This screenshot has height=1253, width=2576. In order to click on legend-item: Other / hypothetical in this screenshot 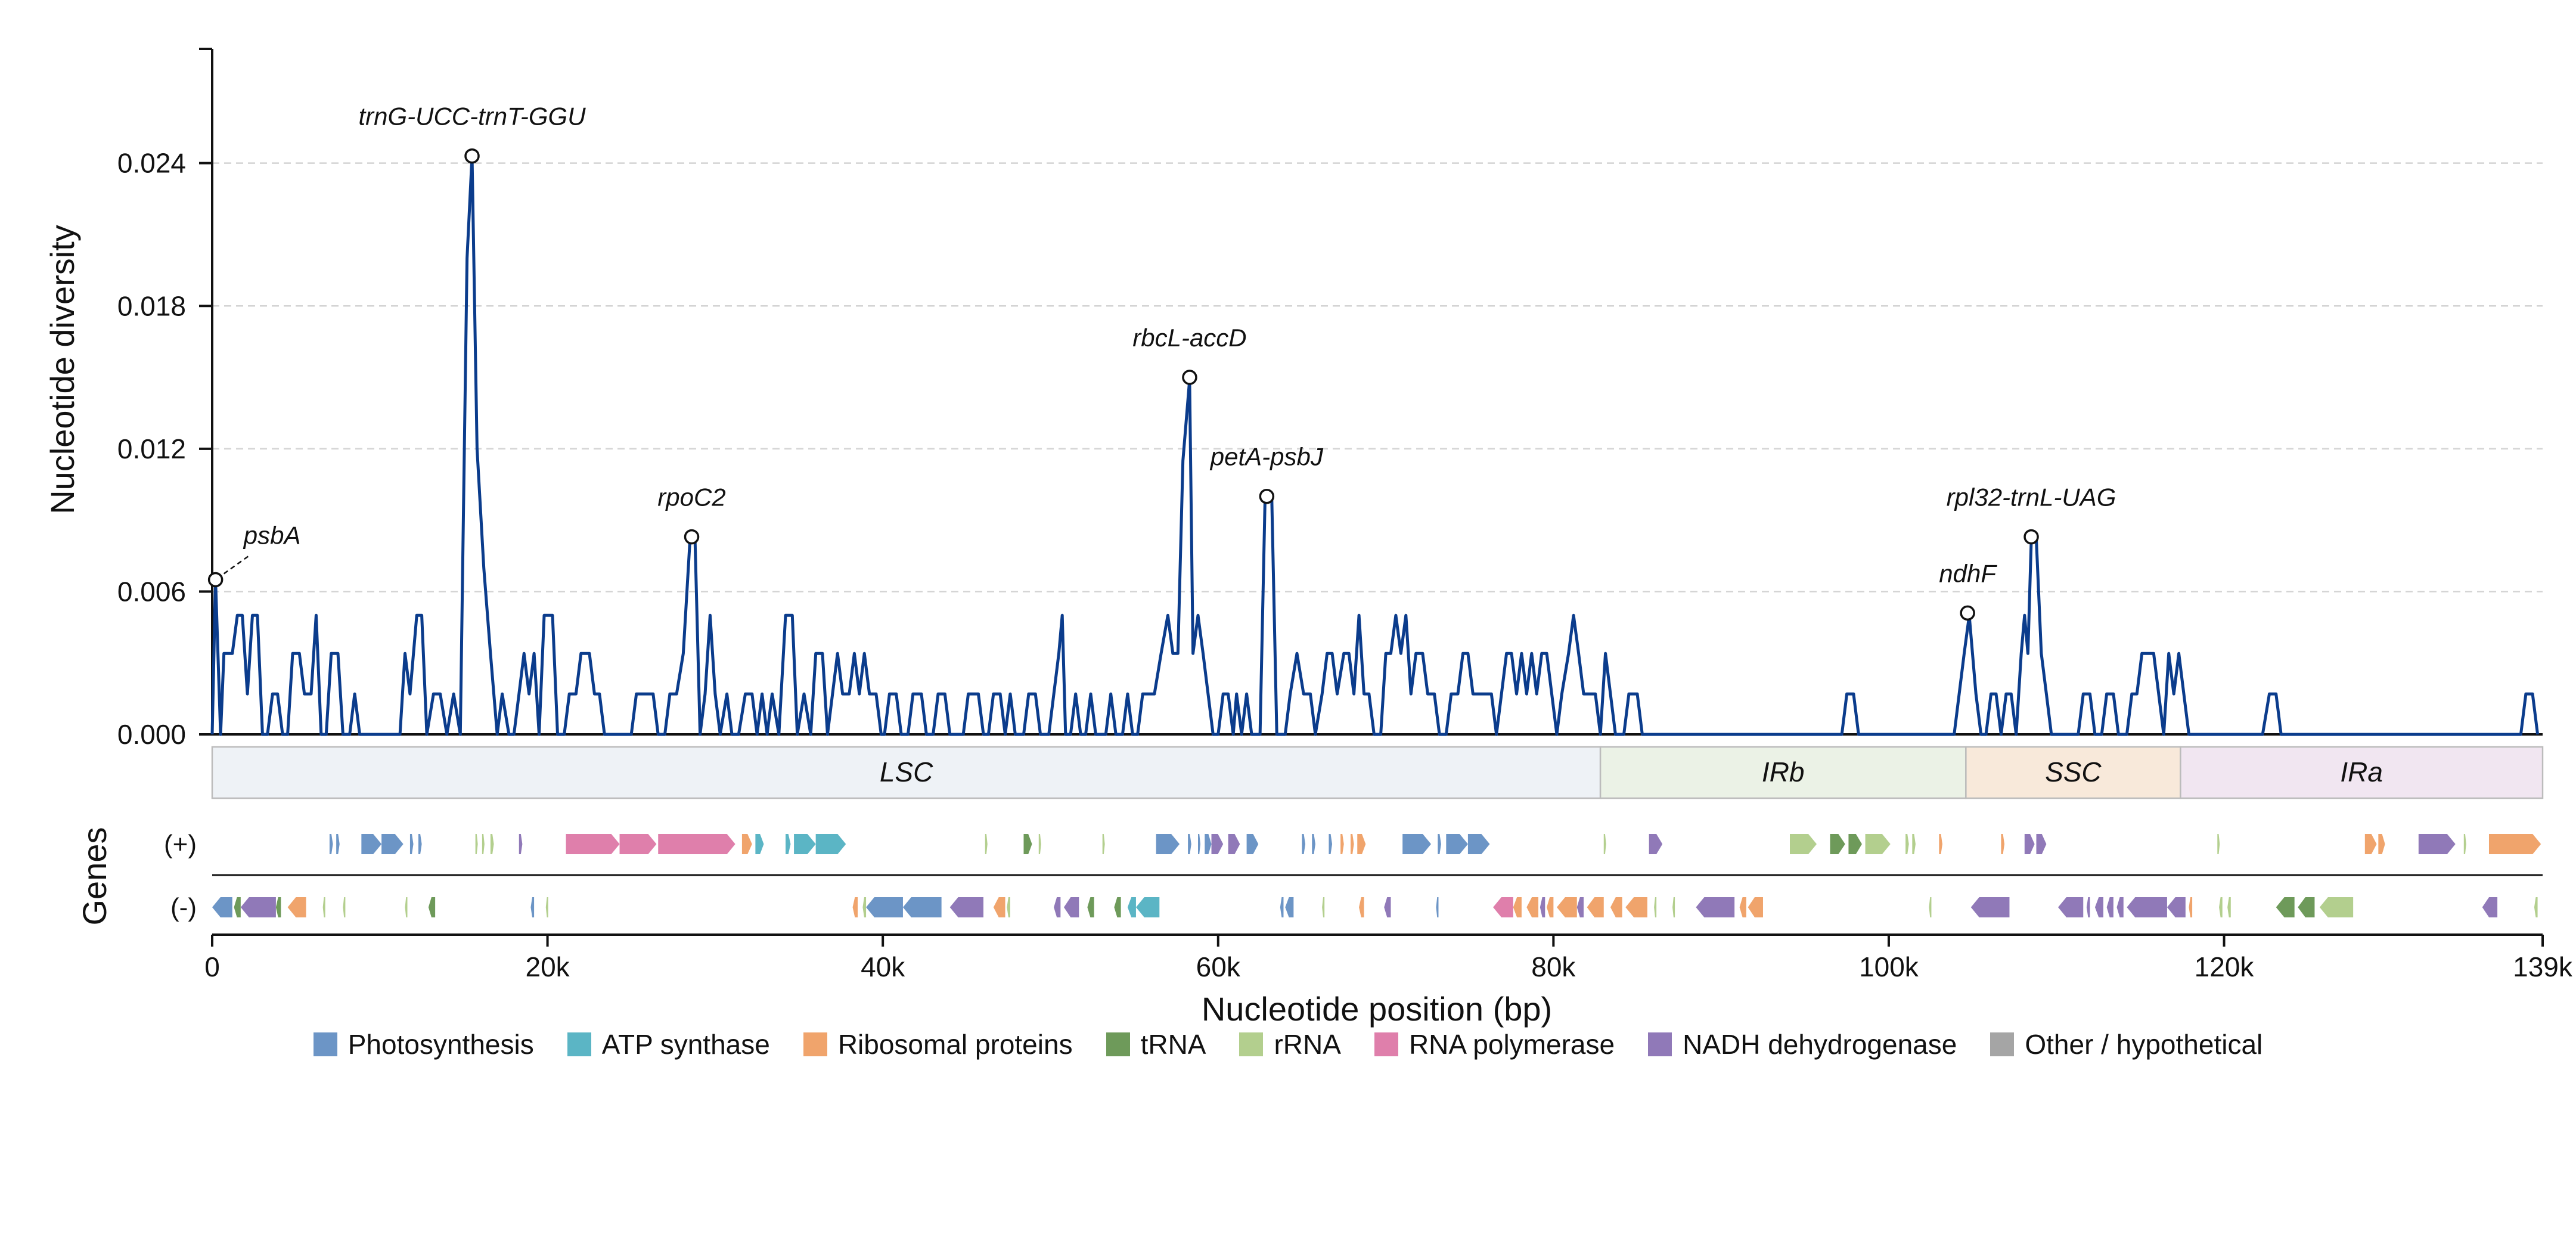, I will do `click(2126, 1044)`.